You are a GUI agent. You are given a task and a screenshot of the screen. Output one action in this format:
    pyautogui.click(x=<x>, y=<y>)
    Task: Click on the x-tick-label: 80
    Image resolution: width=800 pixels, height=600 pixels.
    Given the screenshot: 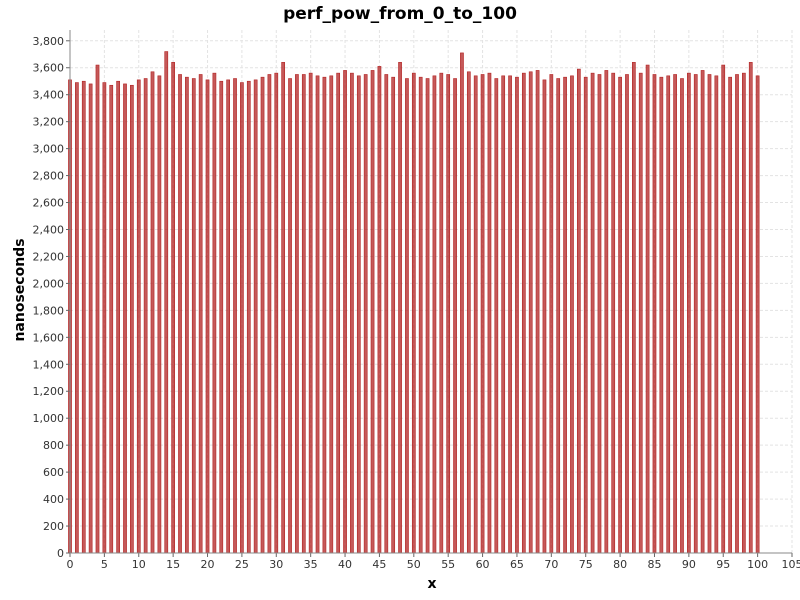 What is the action you would take?
    pyautogui.click(x=620, y=564)
    